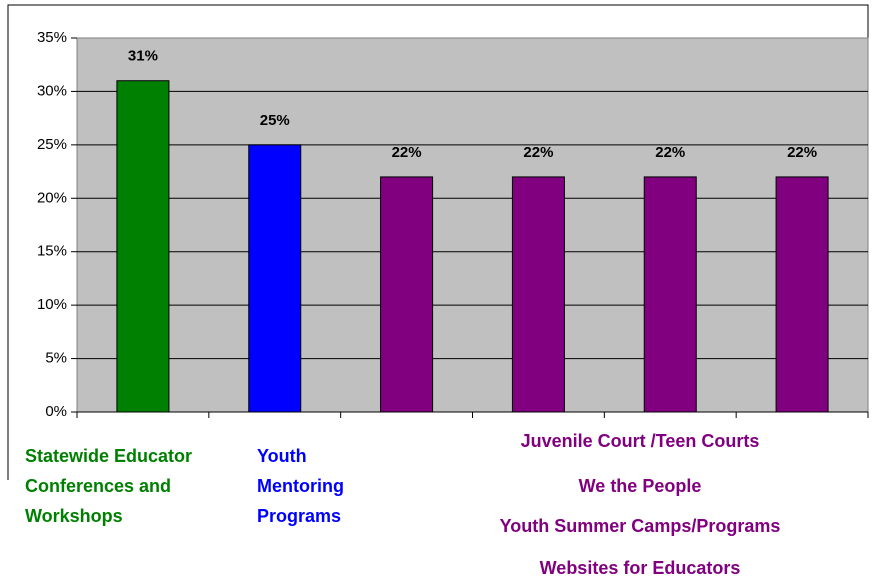  Describe the element at coordinates (52, 90) in the screenshot. I see `y-tick-label: 30%` at that location.